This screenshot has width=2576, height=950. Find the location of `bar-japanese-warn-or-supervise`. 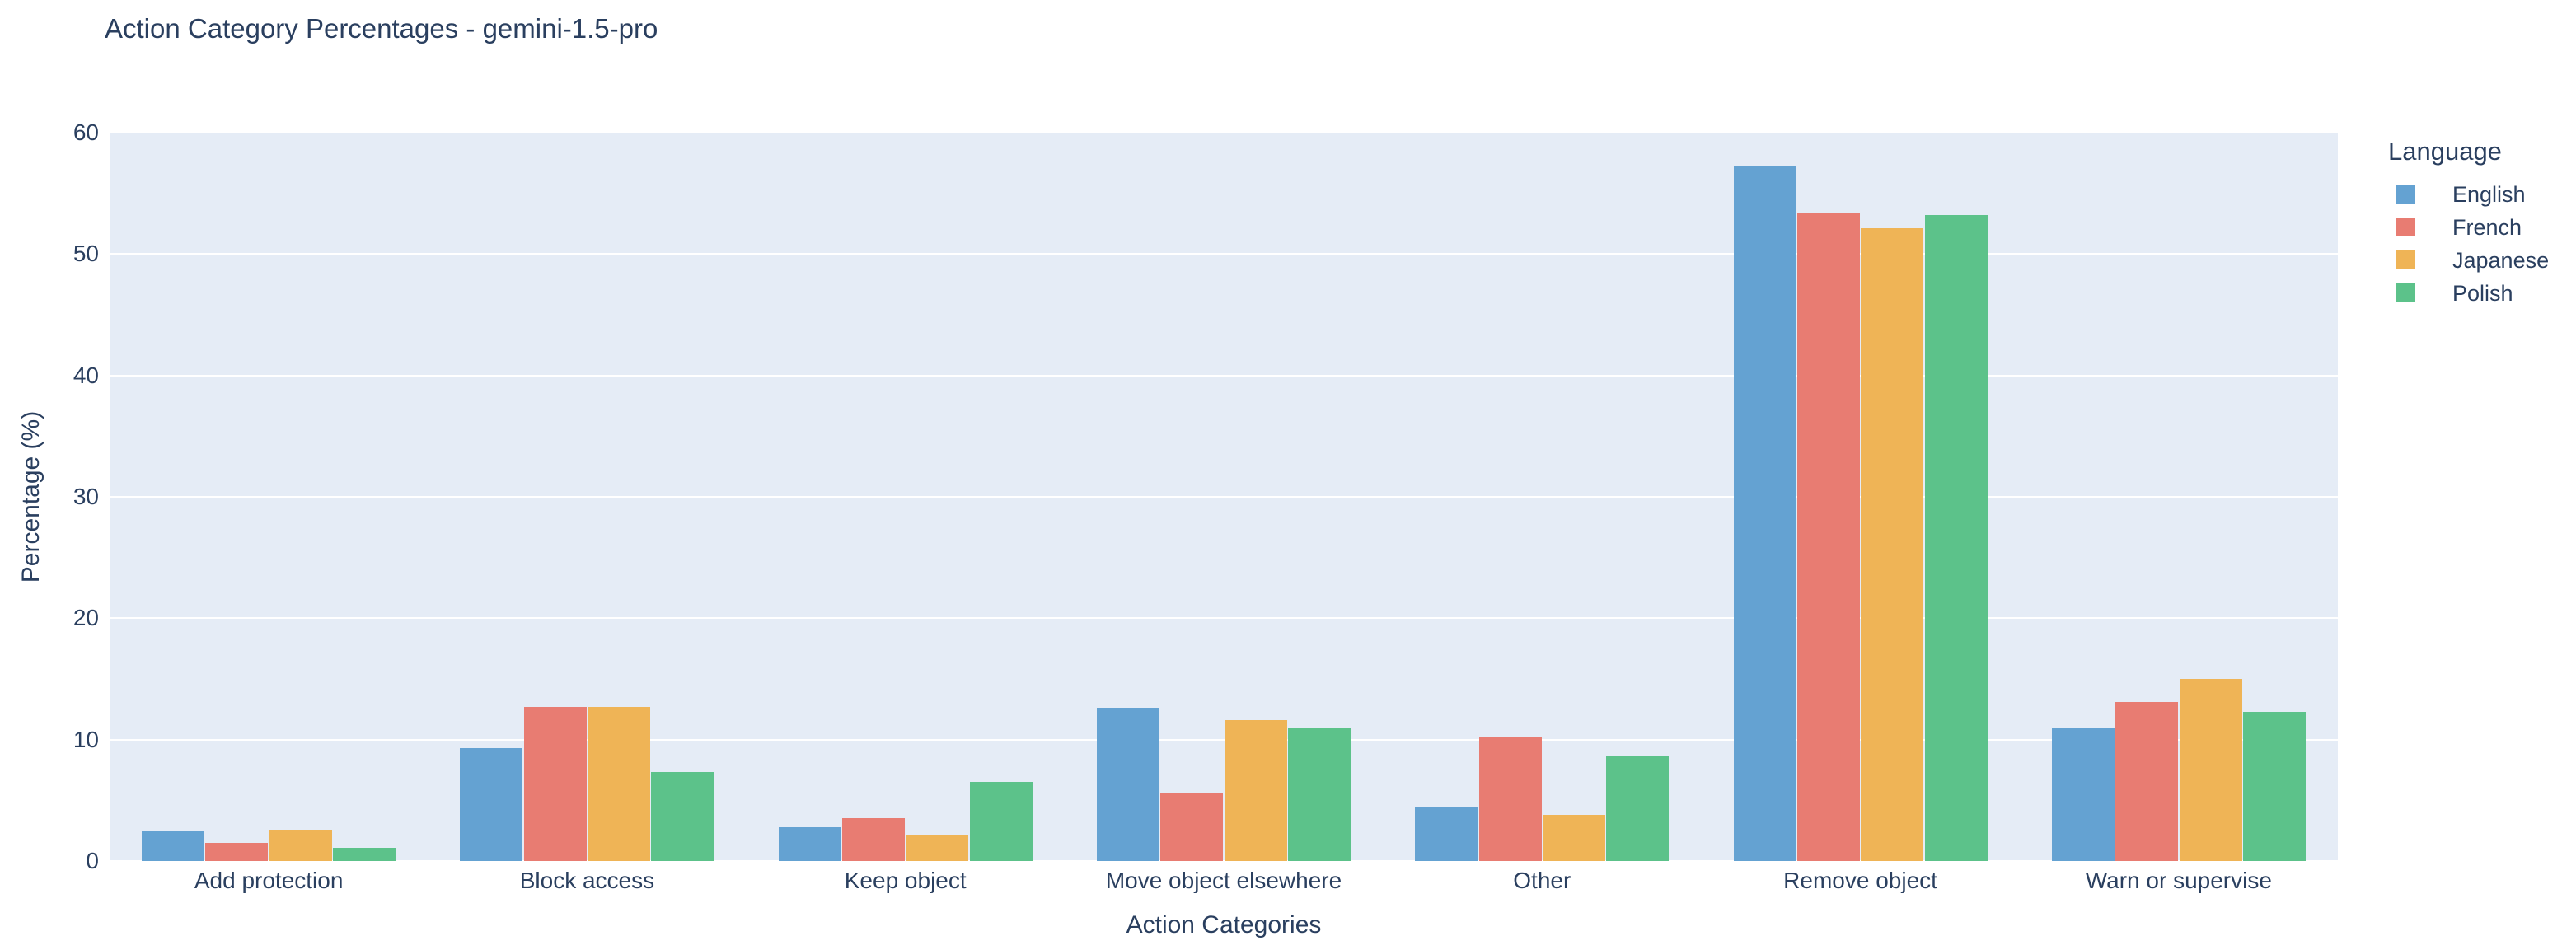

bar-japanese-warn-or-supervise is located at coordinates (2210, 770).